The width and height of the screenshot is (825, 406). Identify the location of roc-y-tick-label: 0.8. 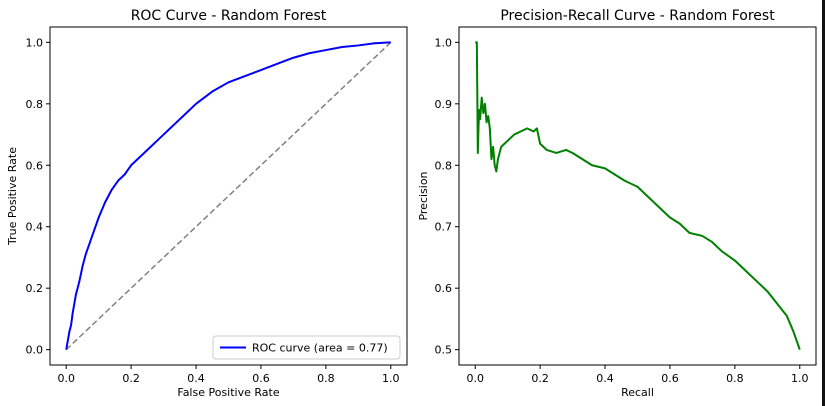
(35, 104).